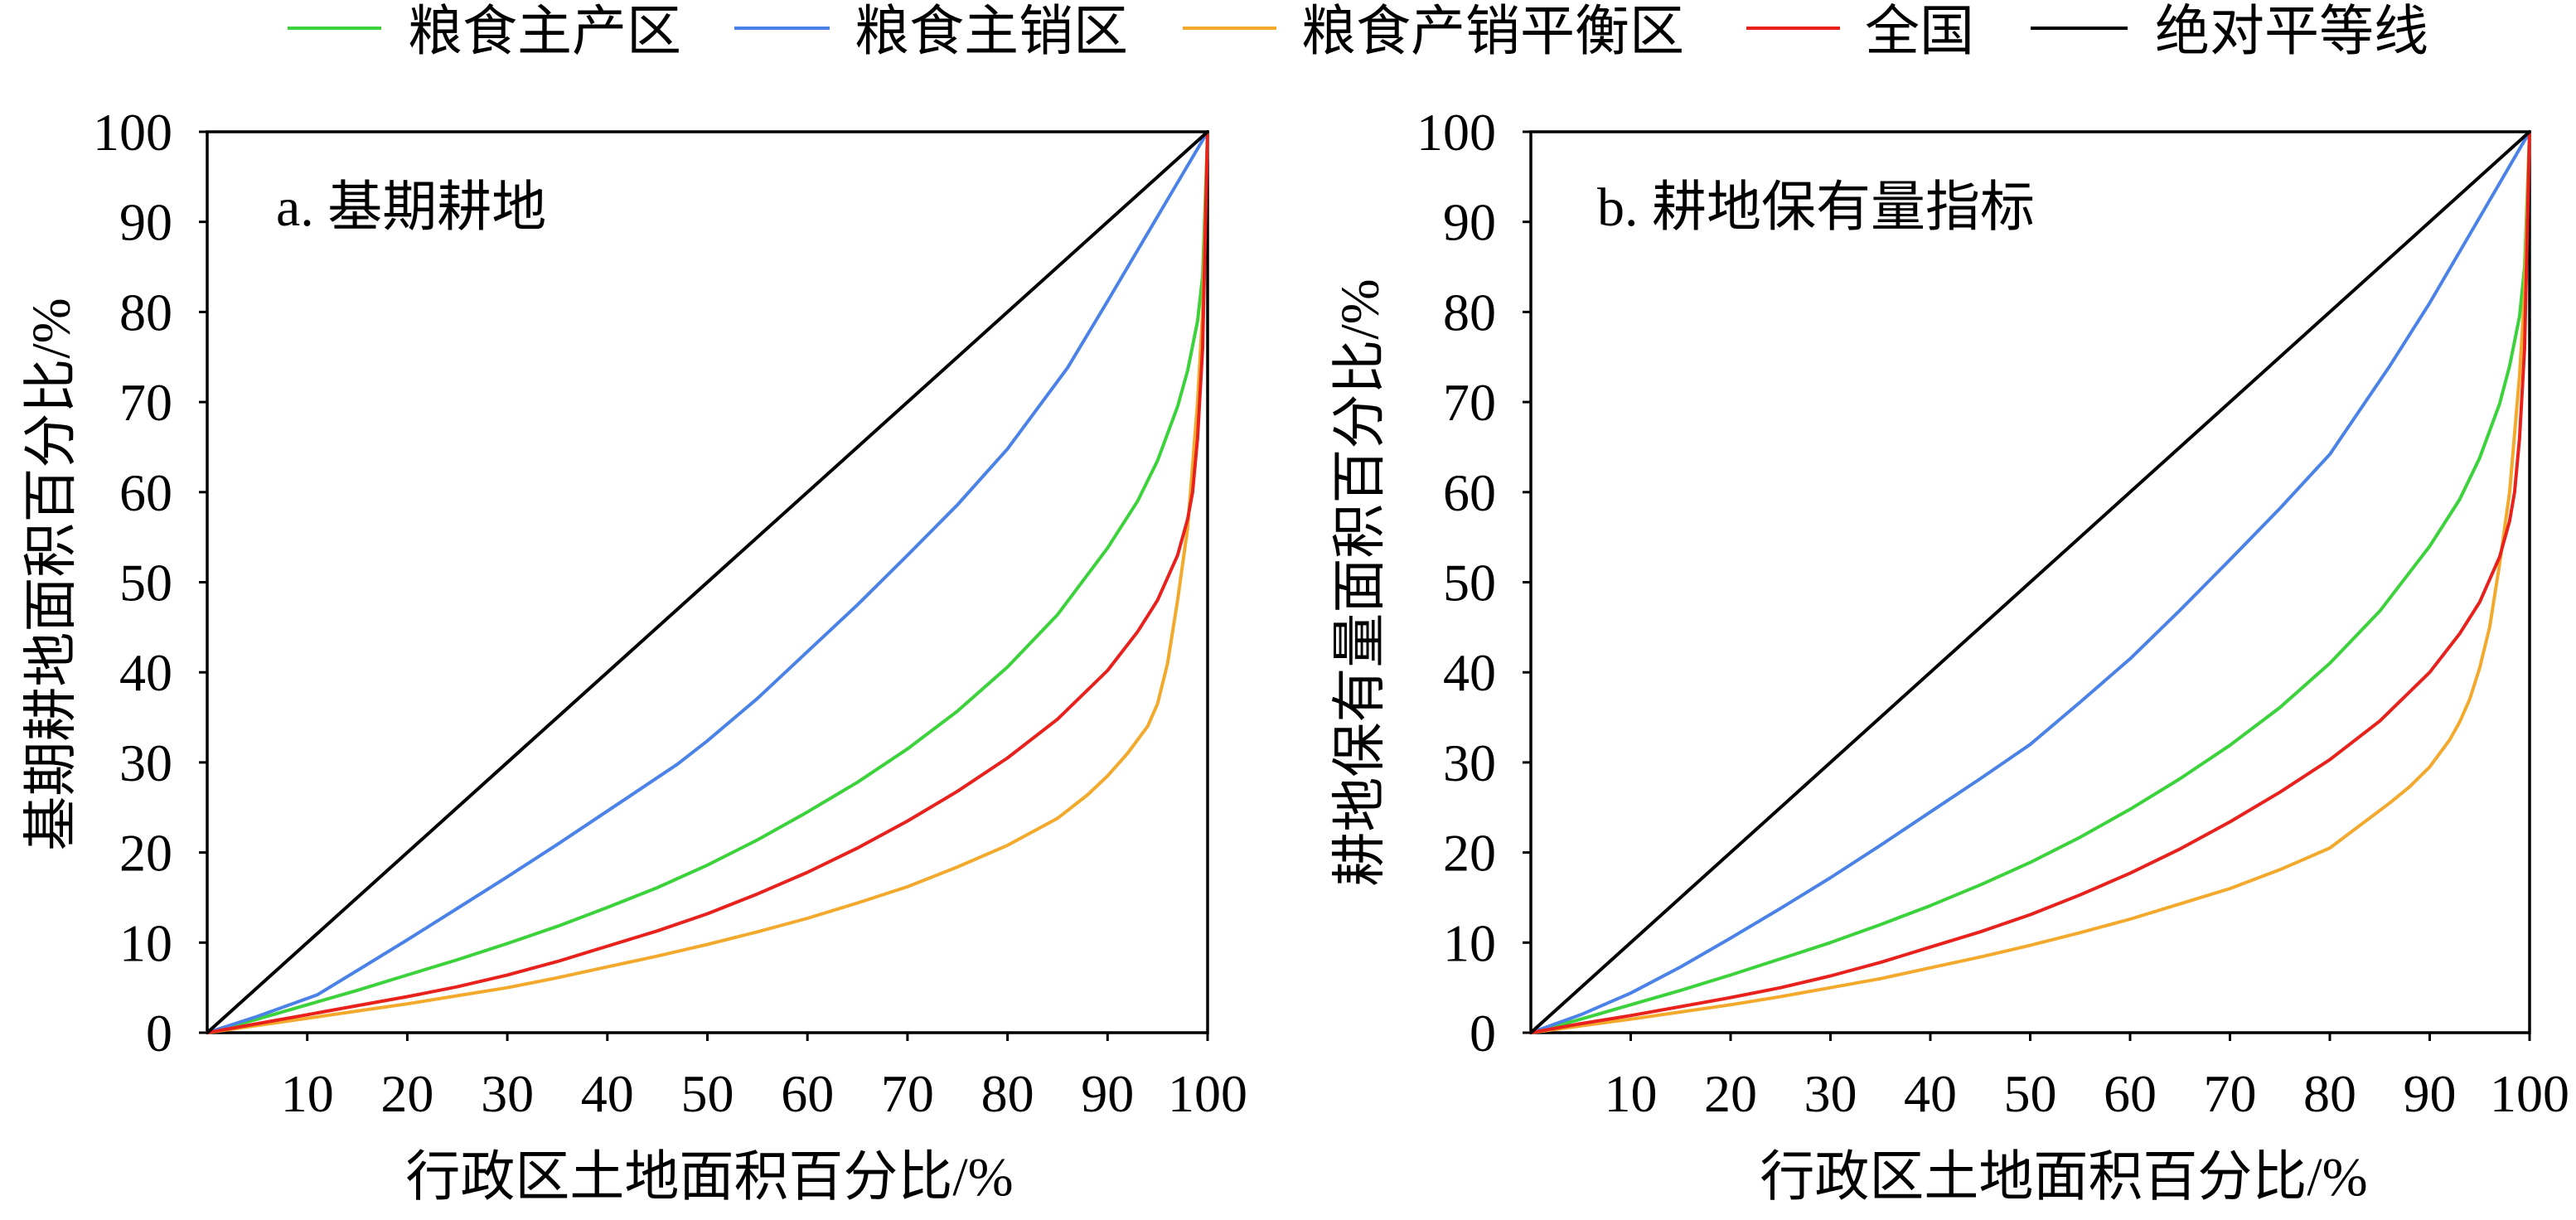 The width and height of the screenshot is (2576, 1220). What do you see at coordinates (1830, 1093) in the screenshot?
I see `chart-b-x-tick-label: 30` at bounding box center [1830, 1093].